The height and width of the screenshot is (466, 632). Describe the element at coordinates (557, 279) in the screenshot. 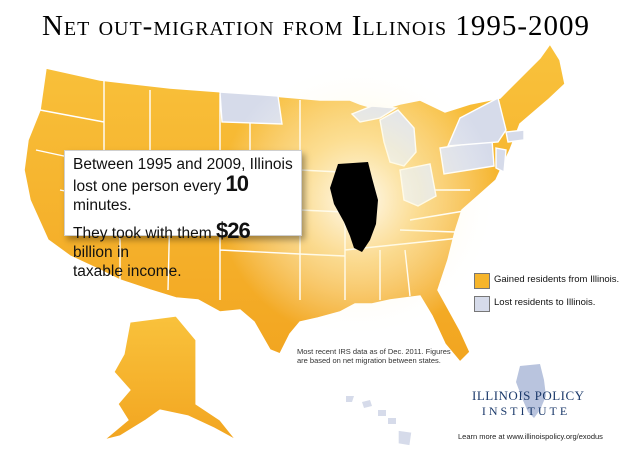

I see `legend-label-gained: Gained residents from Illinois.` at that location.